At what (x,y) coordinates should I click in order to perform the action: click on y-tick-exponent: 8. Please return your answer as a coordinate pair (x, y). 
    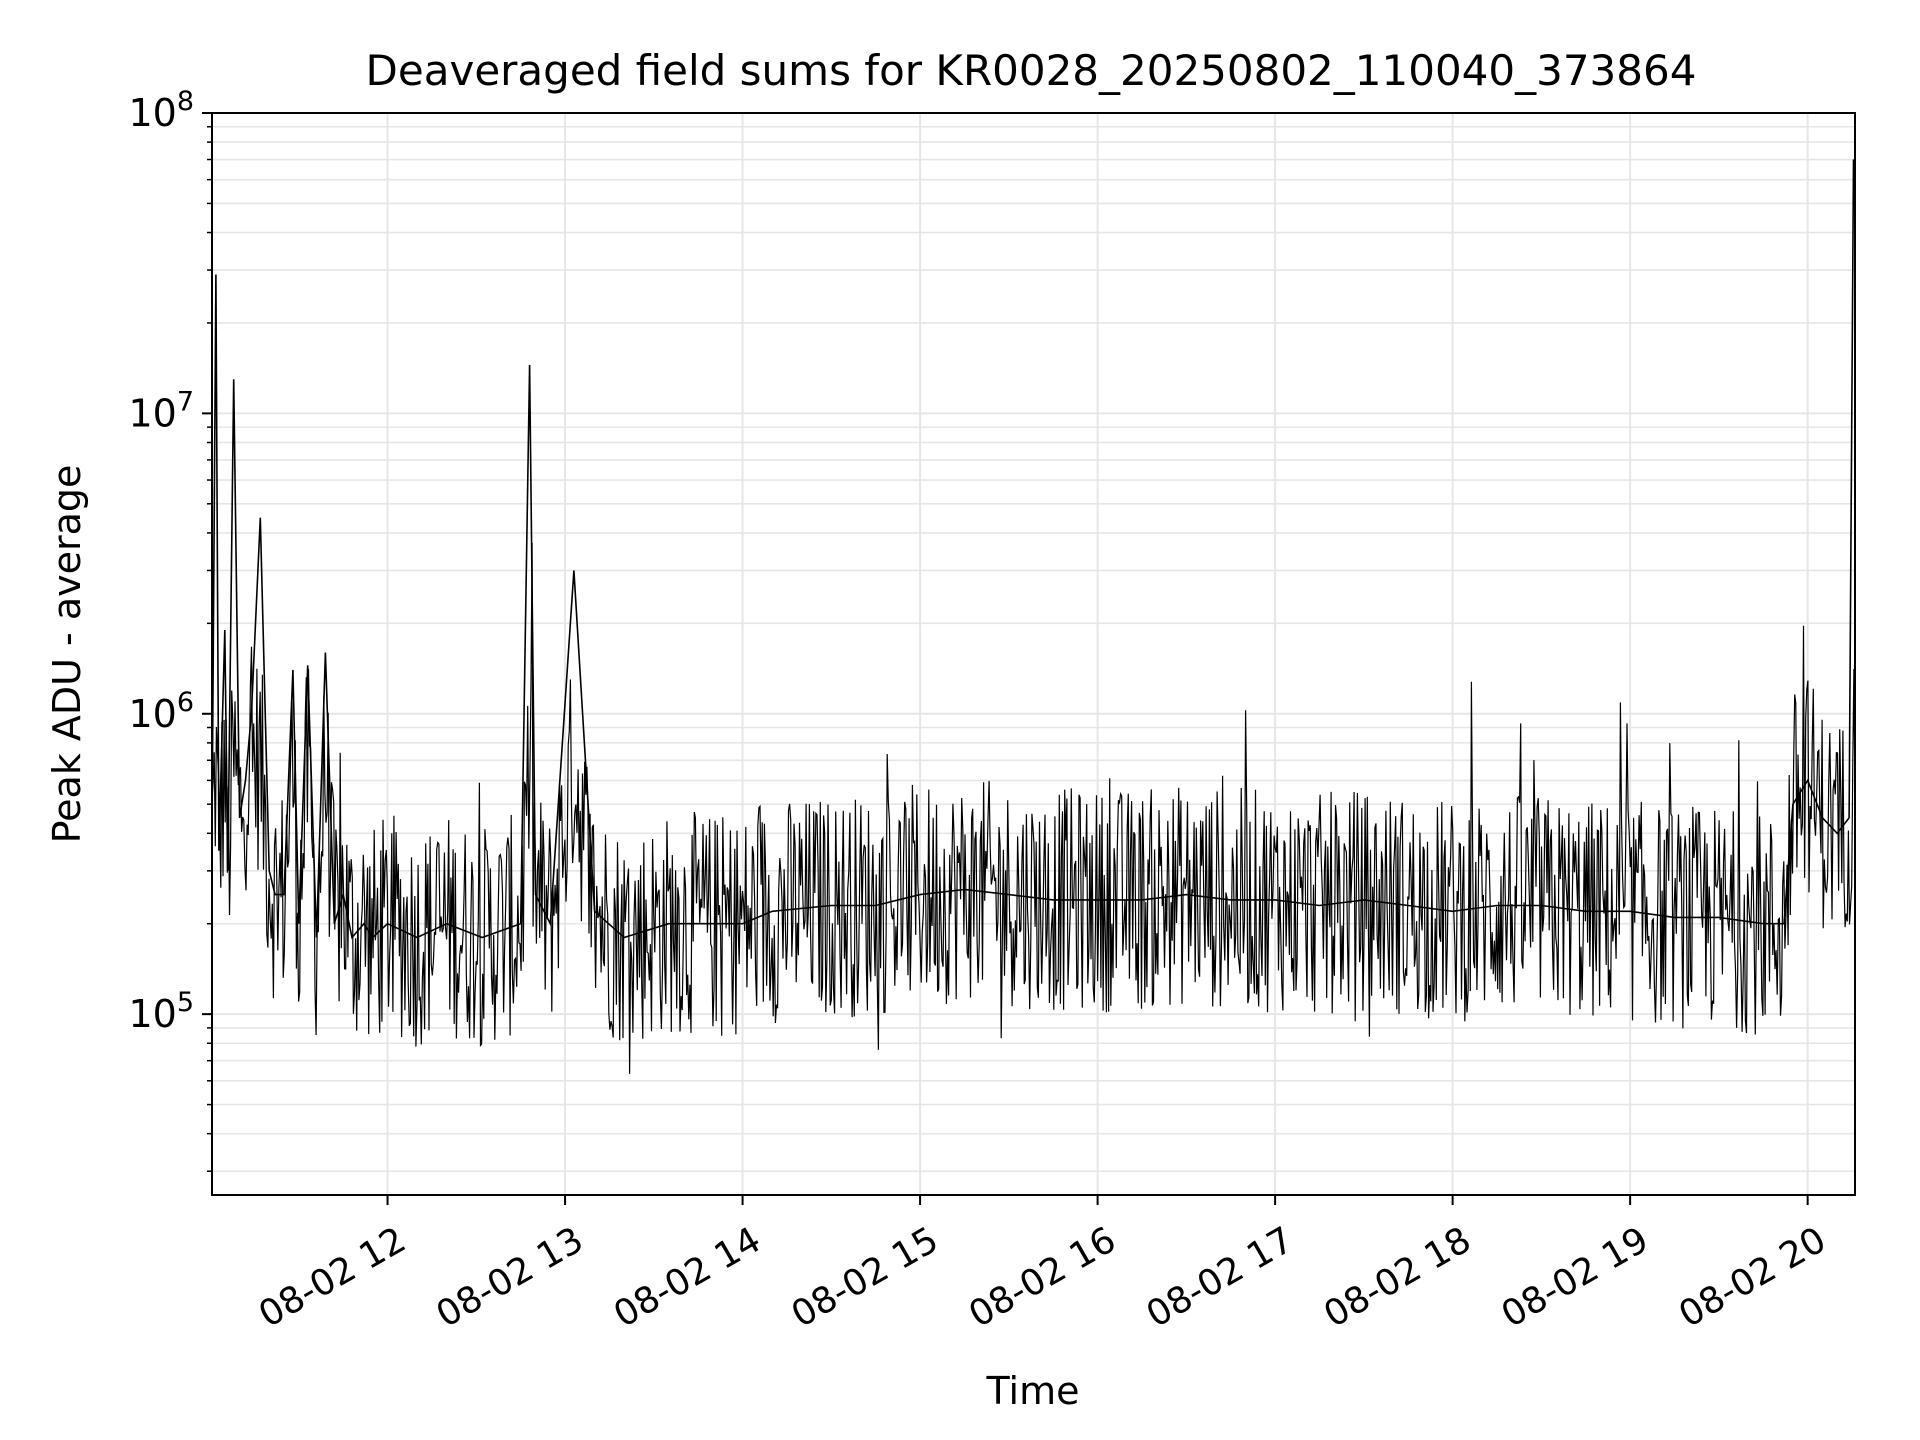
    Looking at the image, I should click on (185, 101).